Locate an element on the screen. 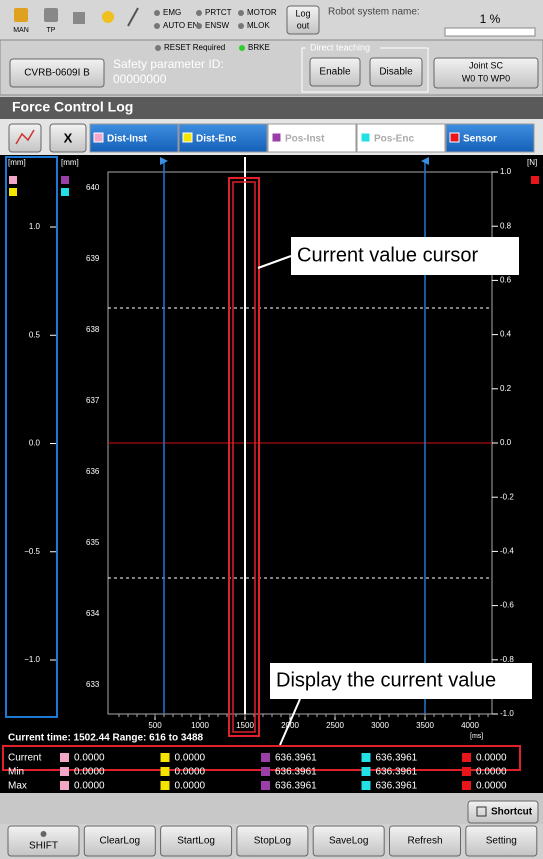 The width and height of the screenshot is (543, 859). footer-button-label: ClearLog is located at coordinates (120, 841).